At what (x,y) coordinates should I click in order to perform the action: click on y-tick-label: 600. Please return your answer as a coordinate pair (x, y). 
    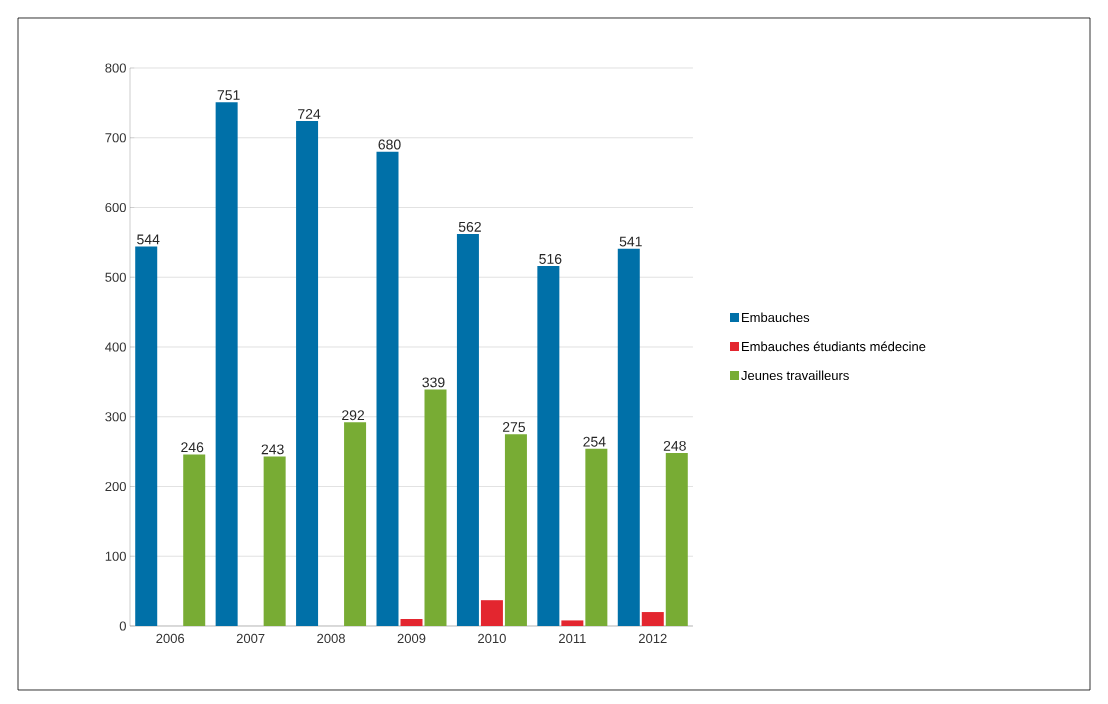
    Looking at the image, I should click on (115, 207).